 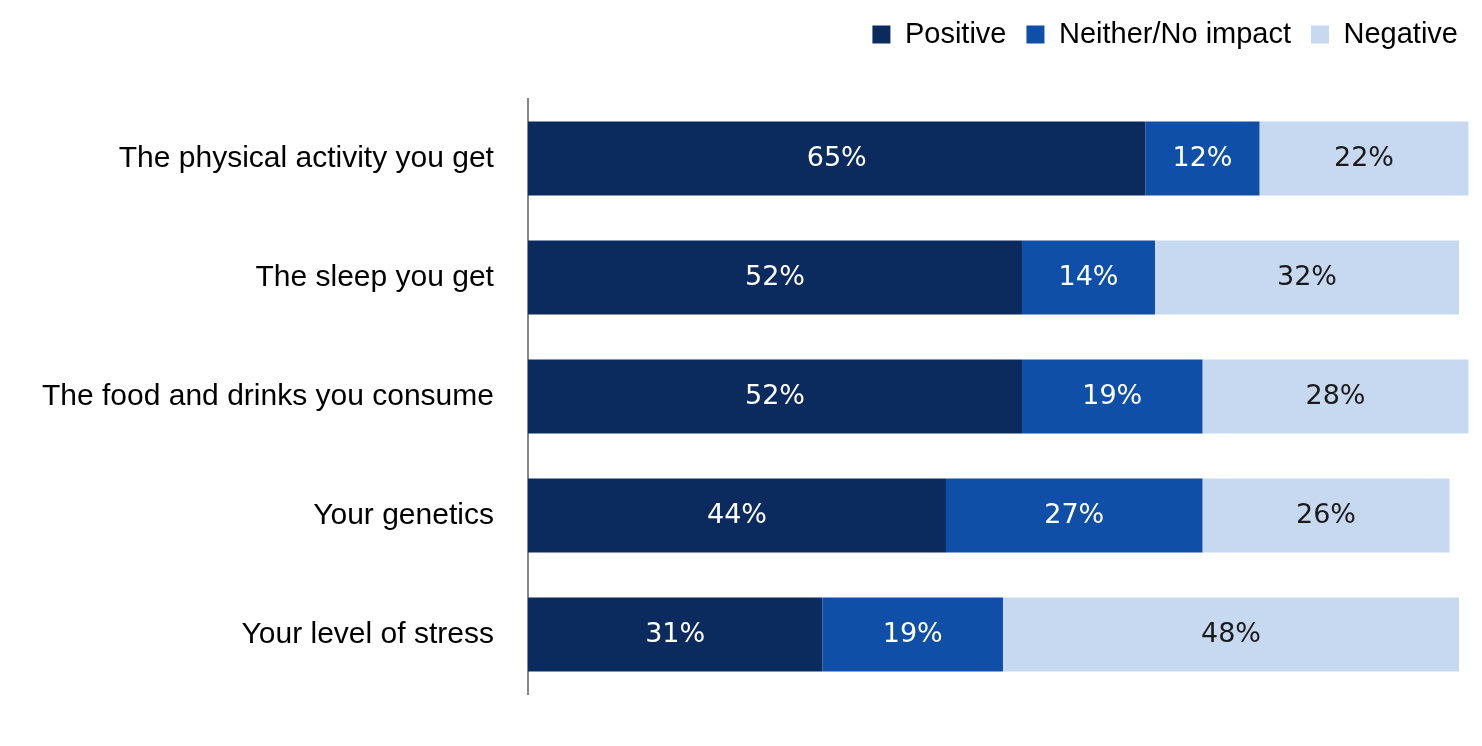 What do you see at coordinates (367, 632) in the screenshot?
I see `y-tick-label: Your level of stress` at bounding box center [367, 632].